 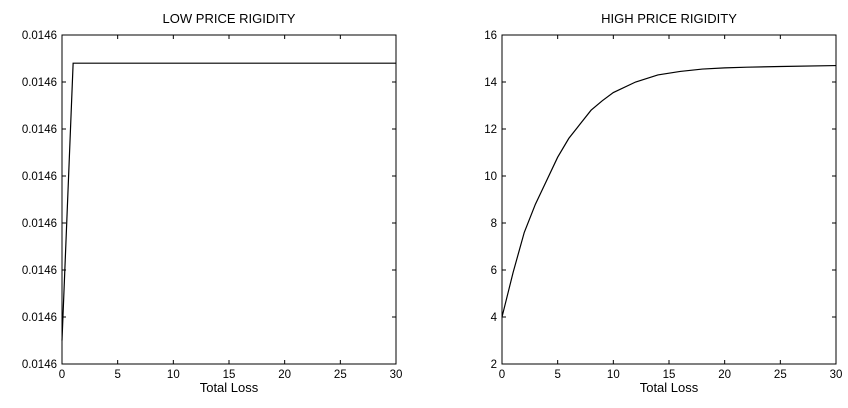 I want to click on chart-left-xtick-label: 20, so click(x=284, y=375).